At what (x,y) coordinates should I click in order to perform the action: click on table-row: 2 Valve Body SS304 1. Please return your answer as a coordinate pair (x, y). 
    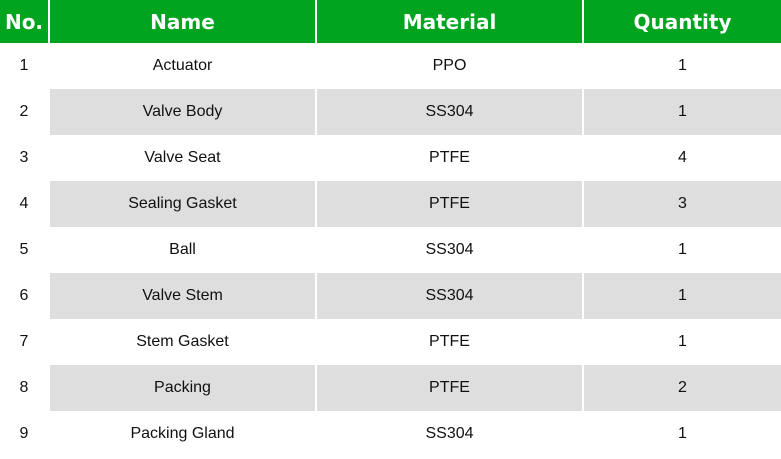
    Looking at the image, I should click on (390, 112).